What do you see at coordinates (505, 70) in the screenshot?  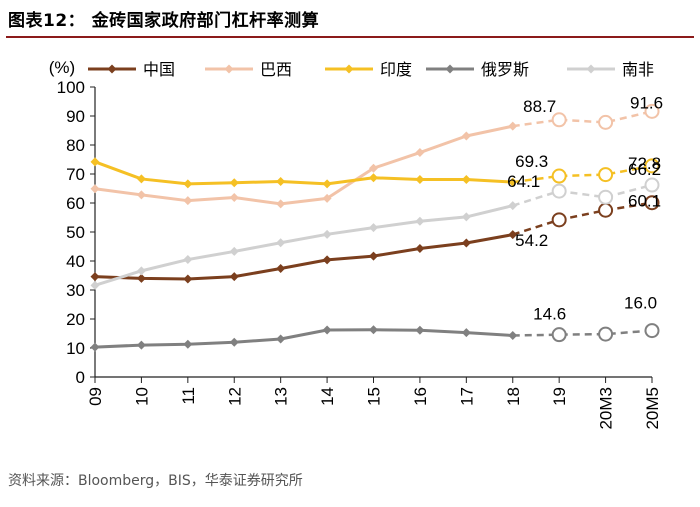 I see `legend-label: 俄罗斯` at bounding box center [505, 70].